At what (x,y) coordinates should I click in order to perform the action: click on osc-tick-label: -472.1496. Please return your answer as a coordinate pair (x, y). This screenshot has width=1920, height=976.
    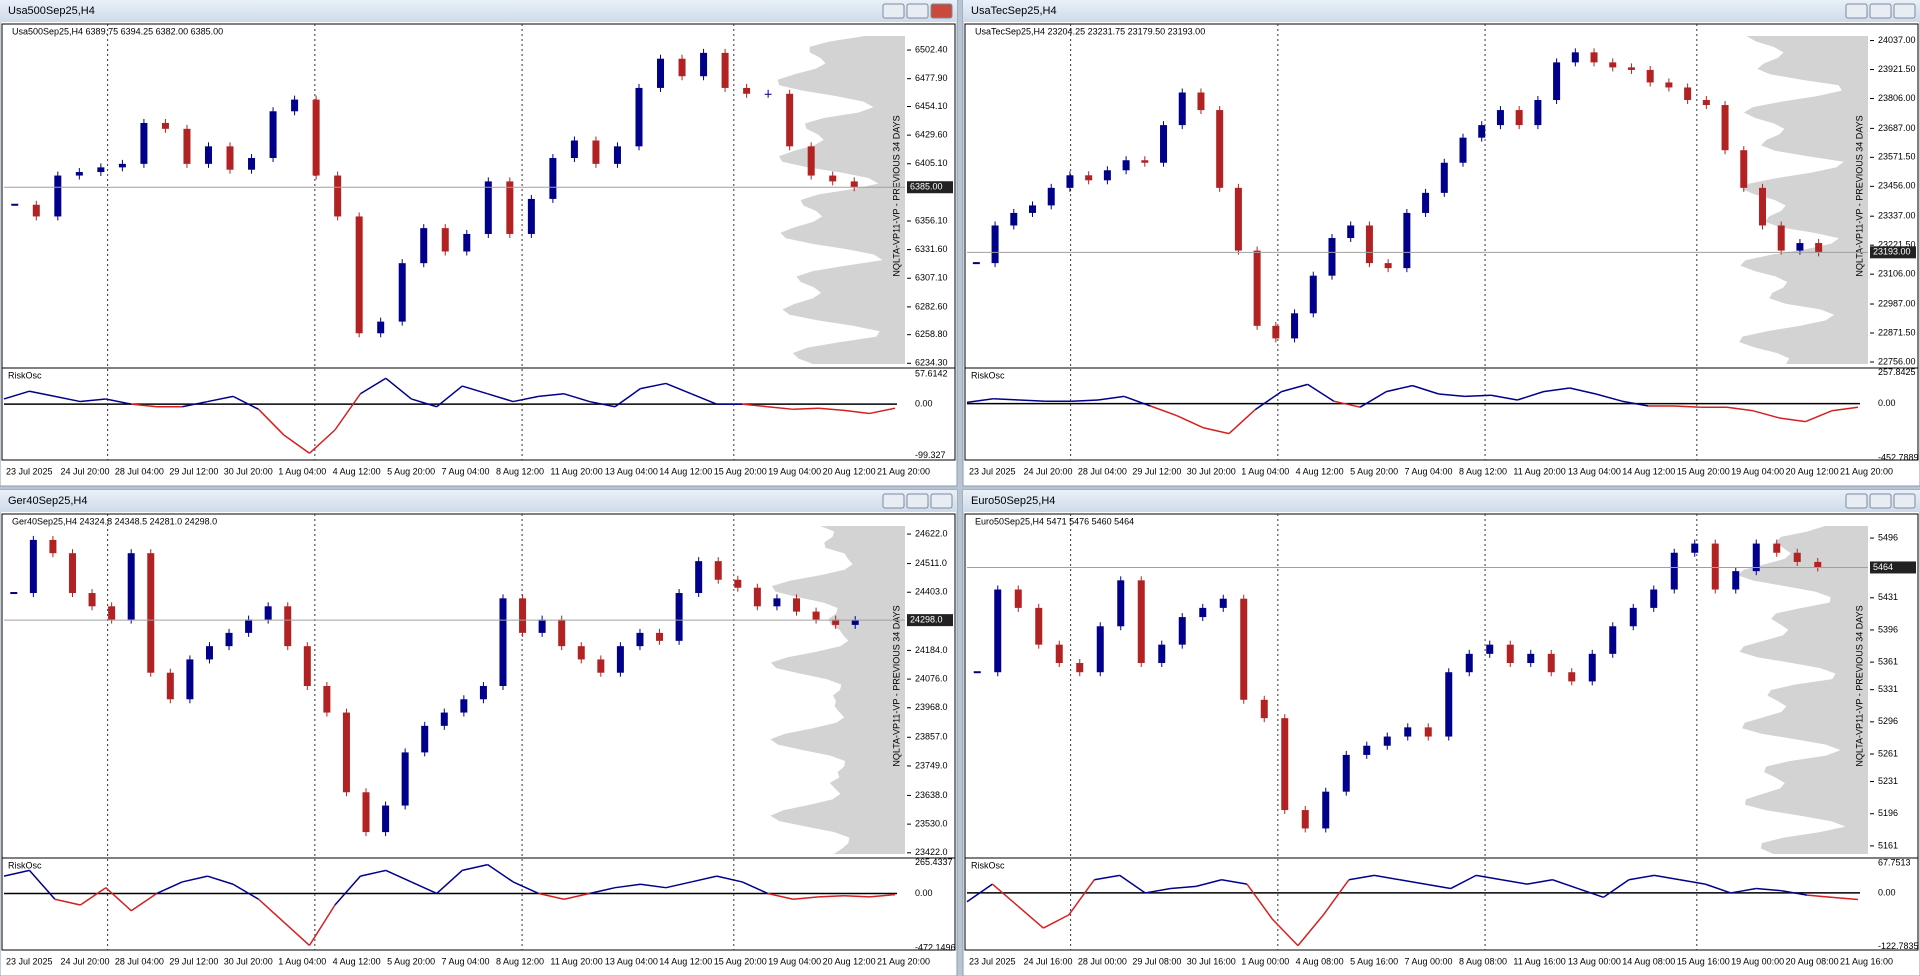
    Looking at the image, I should click on (935, 947).